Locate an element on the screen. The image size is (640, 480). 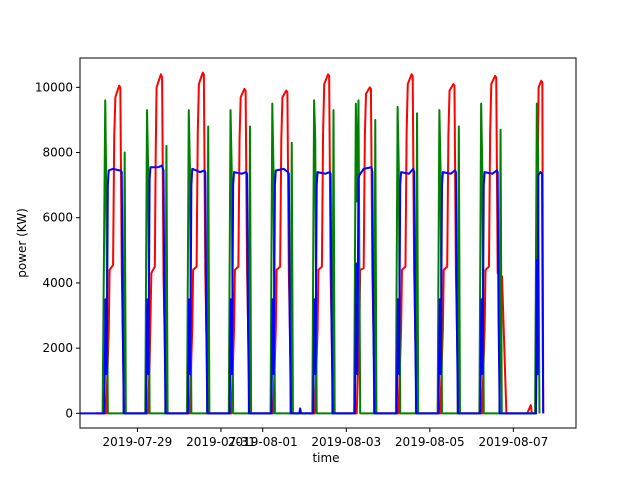
y-tick-label-5: 10000 is located at coordinates (54, 87).